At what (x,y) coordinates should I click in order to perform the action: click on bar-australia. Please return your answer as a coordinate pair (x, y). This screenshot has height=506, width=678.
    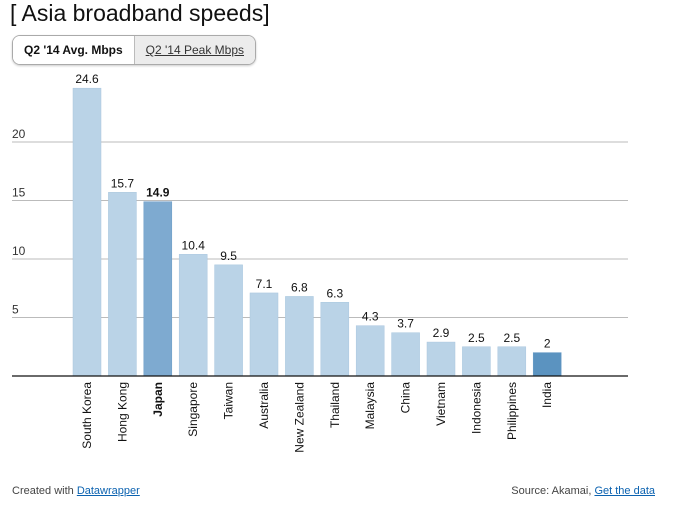
    Looking at the image, I should click on (264, 334).